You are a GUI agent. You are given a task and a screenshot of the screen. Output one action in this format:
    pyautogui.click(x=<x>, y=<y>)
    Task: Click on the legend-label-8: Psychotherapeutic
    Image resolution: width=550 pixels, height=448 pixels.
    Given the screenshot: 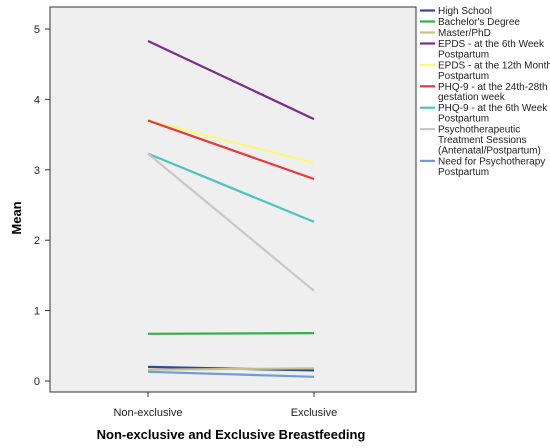 What is the action you would take?
    pyautogui.click(x=479, y=130)
    